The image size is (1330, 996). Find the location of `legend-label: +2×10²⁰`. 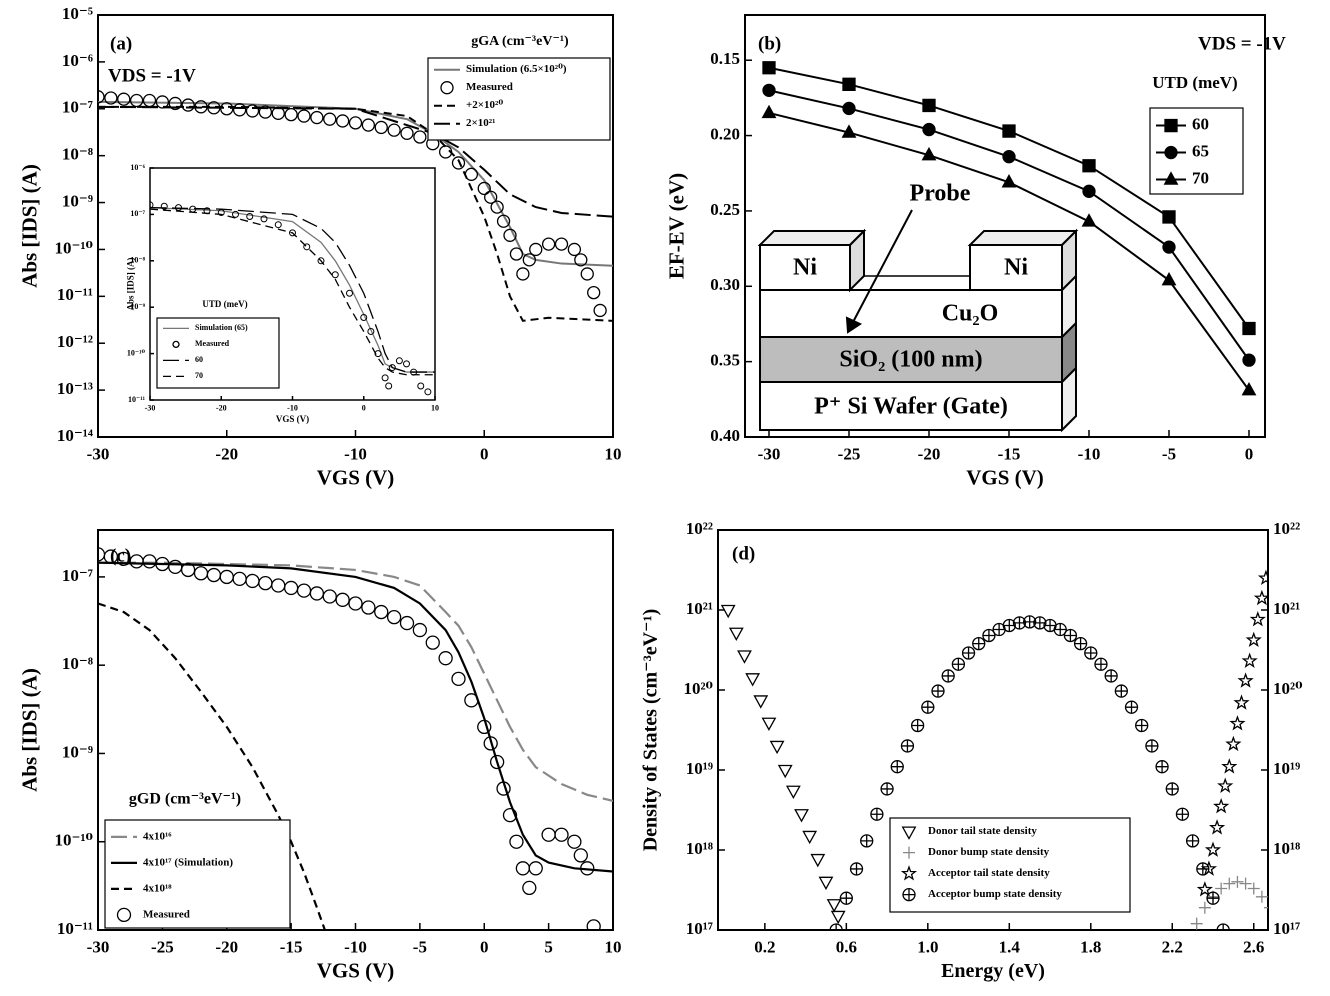

legend-label: +2×10²⁰ is located at coordinates (484, 105).